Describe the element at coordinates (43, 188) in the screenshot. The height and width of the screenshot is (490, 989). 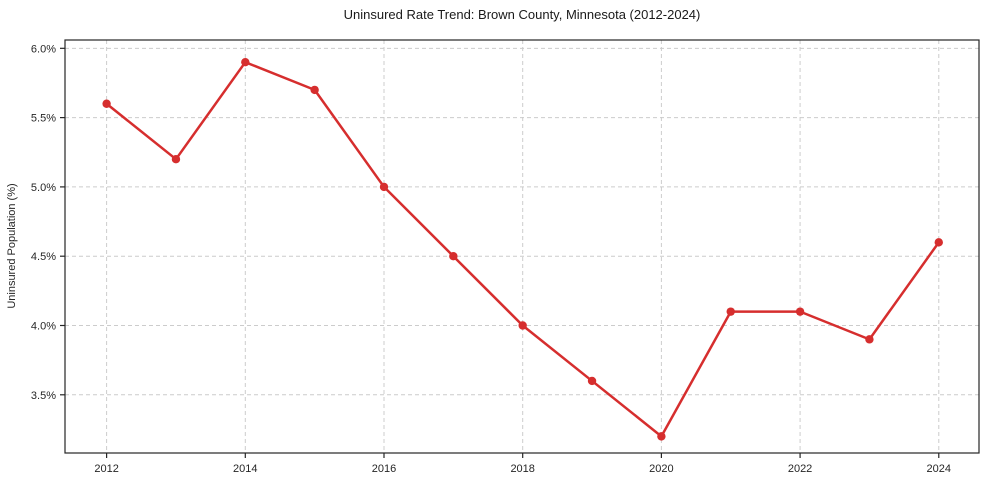
I see `y-tick-label: 5.0%` at that location.